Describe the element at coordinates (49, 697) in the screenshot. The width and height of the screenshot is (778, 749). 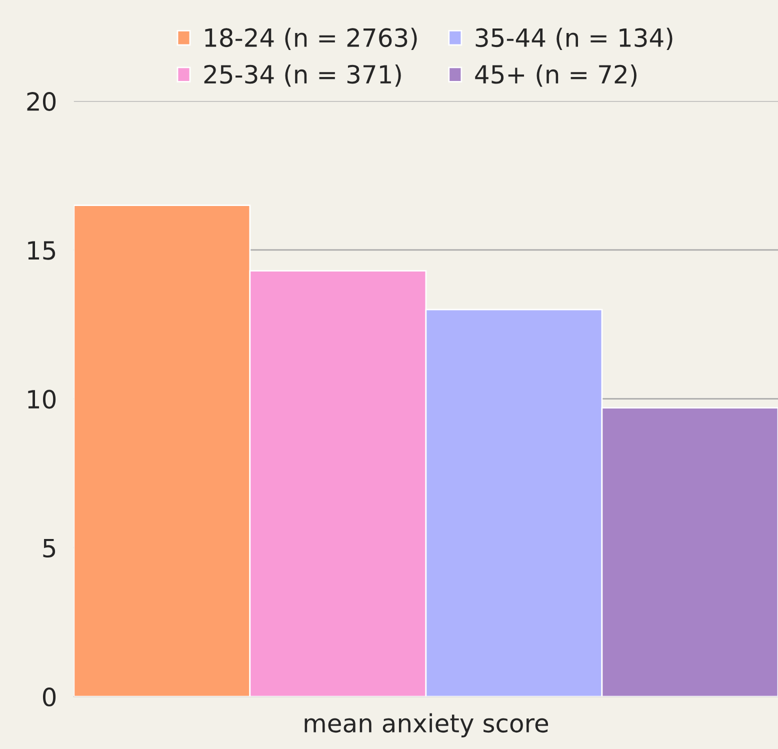
I see `y-tick-label: 0` at that location.